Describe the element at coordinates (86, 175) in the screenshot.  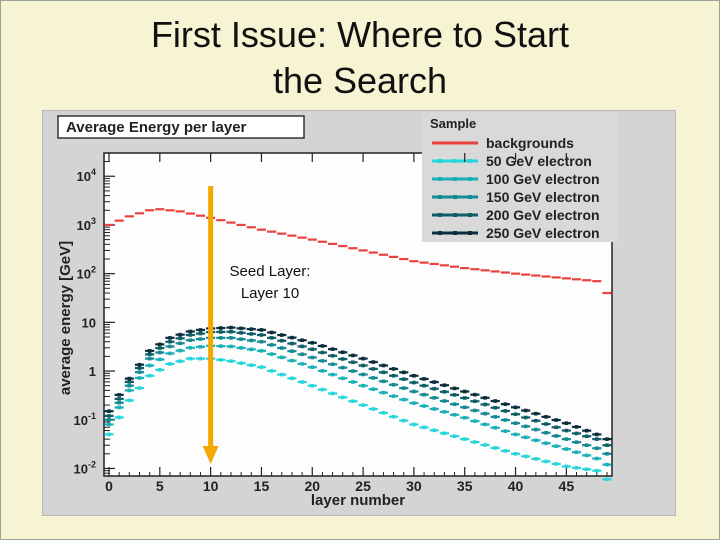
I see `y-tick-label: 10⁴` at that location.